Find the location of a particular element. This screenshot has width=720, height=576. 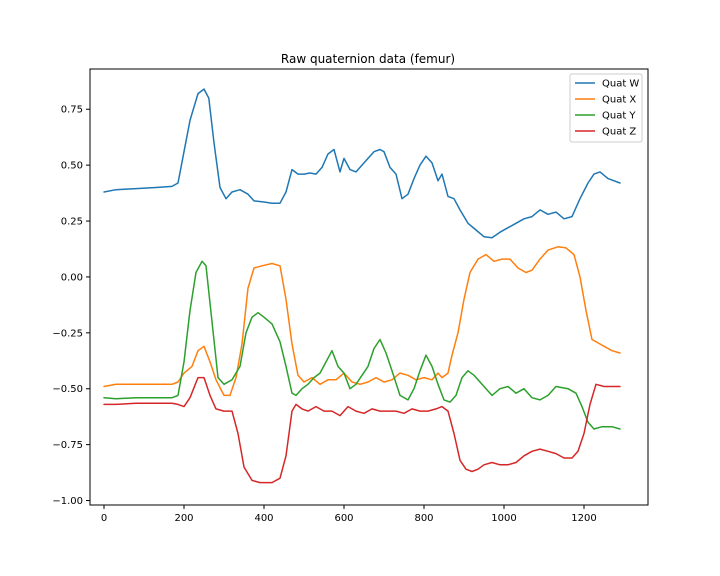

x-tick-label: 1000 is located at coordinates (503, 518).